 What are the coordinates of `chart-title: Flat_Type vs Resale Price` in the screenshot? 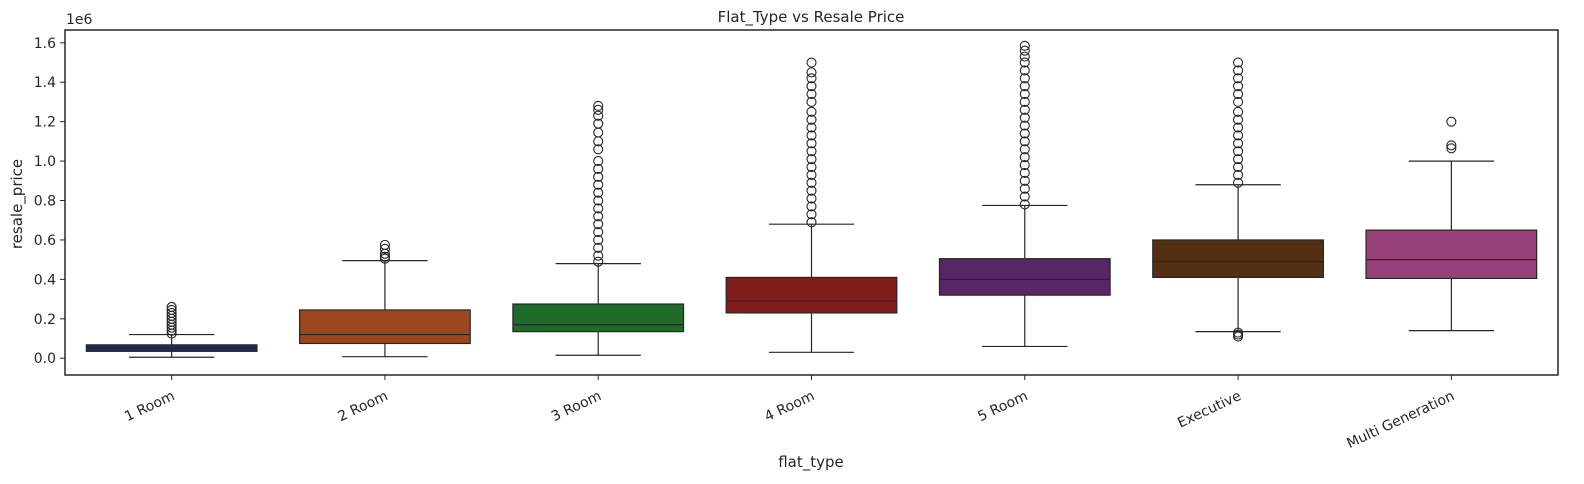 It's located at (811, 17).